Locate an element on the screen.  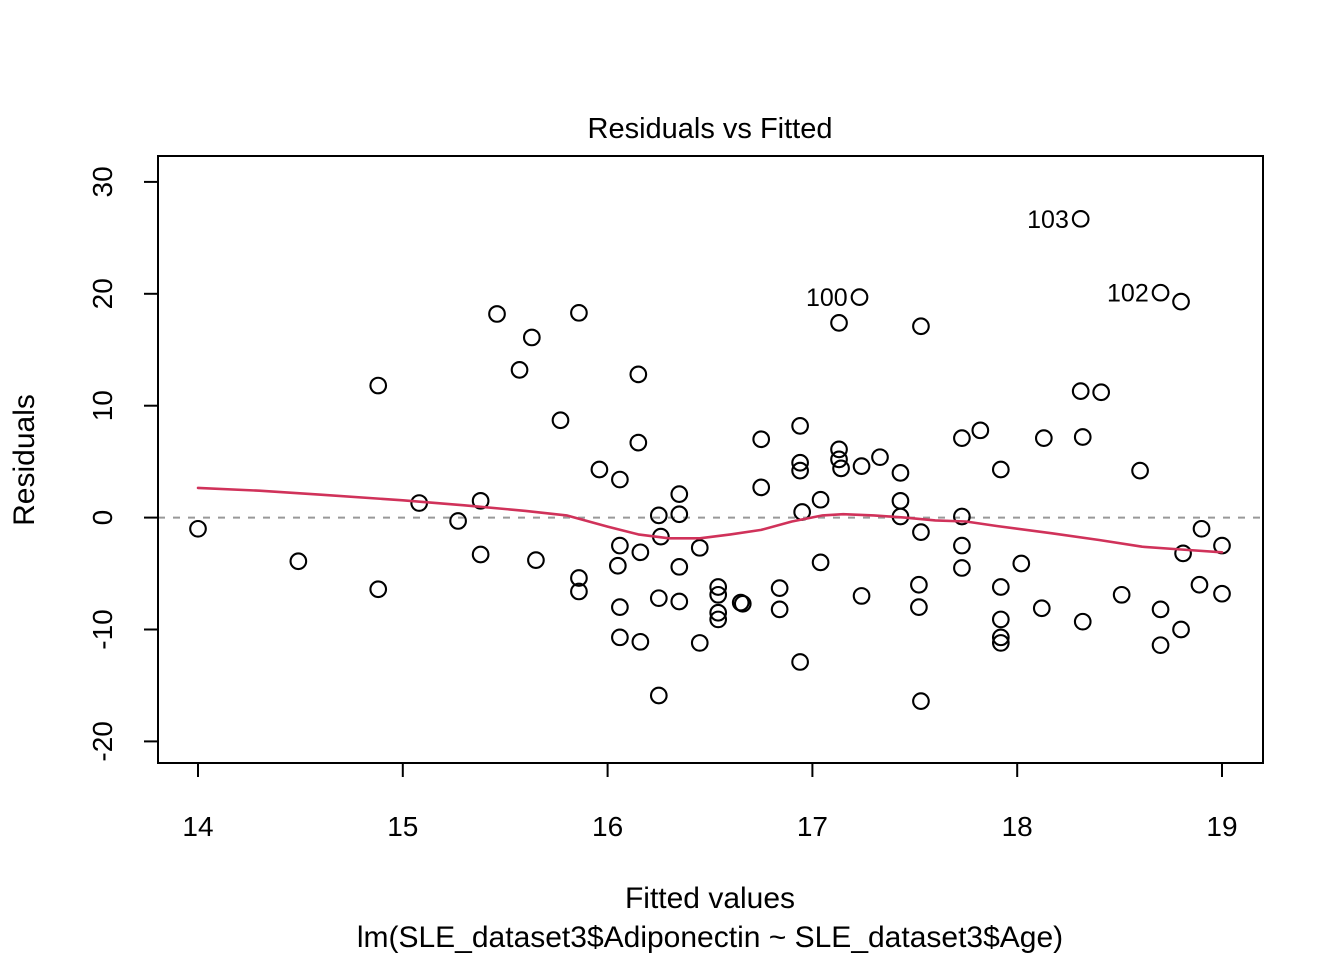
y-tick-label: -20 is located at coordinates (102, 741).